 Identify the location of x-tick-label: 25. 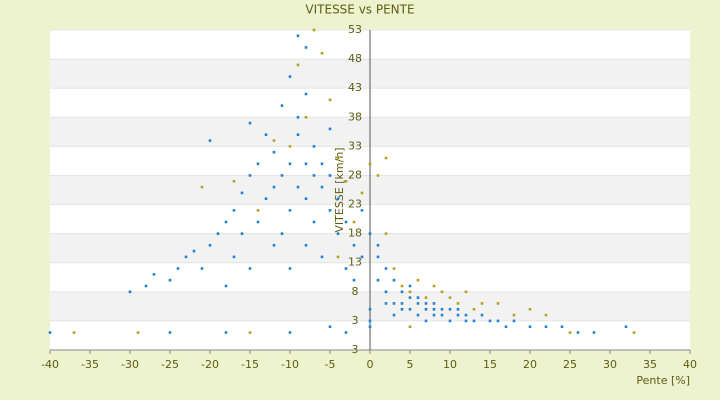
(570, 364).